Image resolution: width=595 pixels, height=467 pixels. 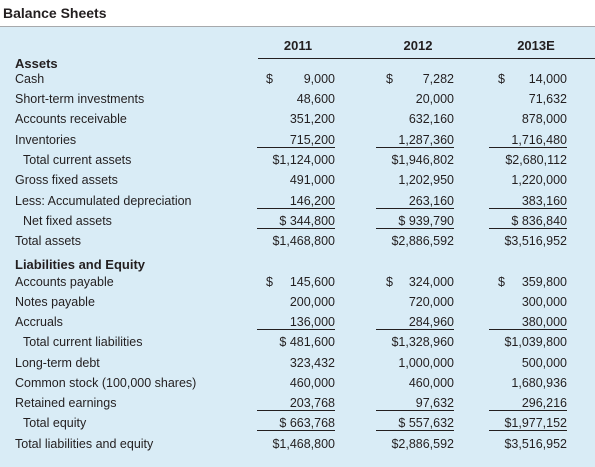 I want to click on table-row: Total equity $ 663,768 $ 557,632 $1,977,152, so click(x=297, y=424).